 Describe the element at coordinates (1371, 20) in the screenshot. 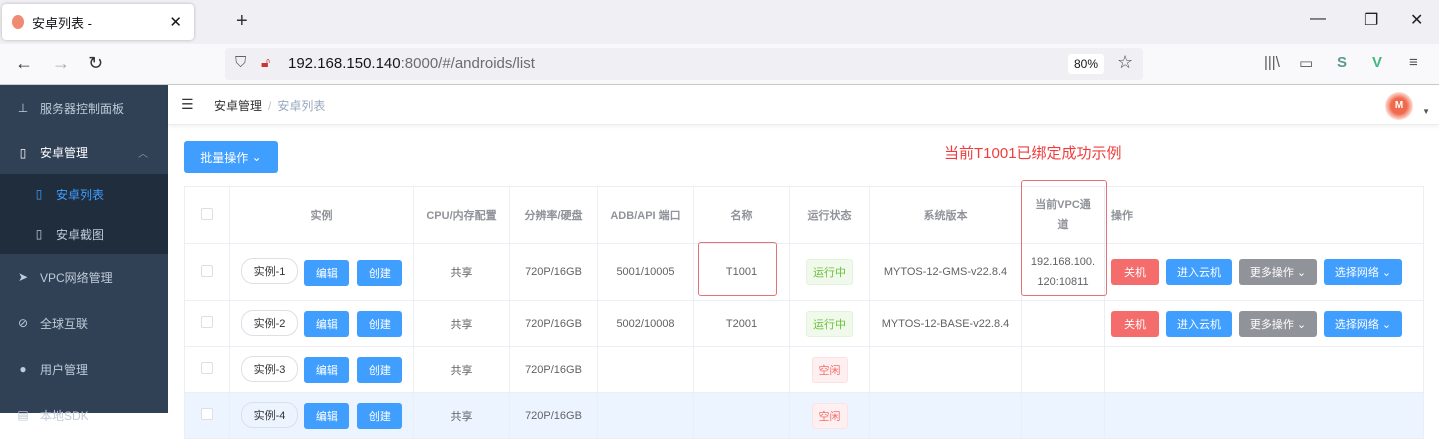

I see `restore-icon: ❐` at that location.